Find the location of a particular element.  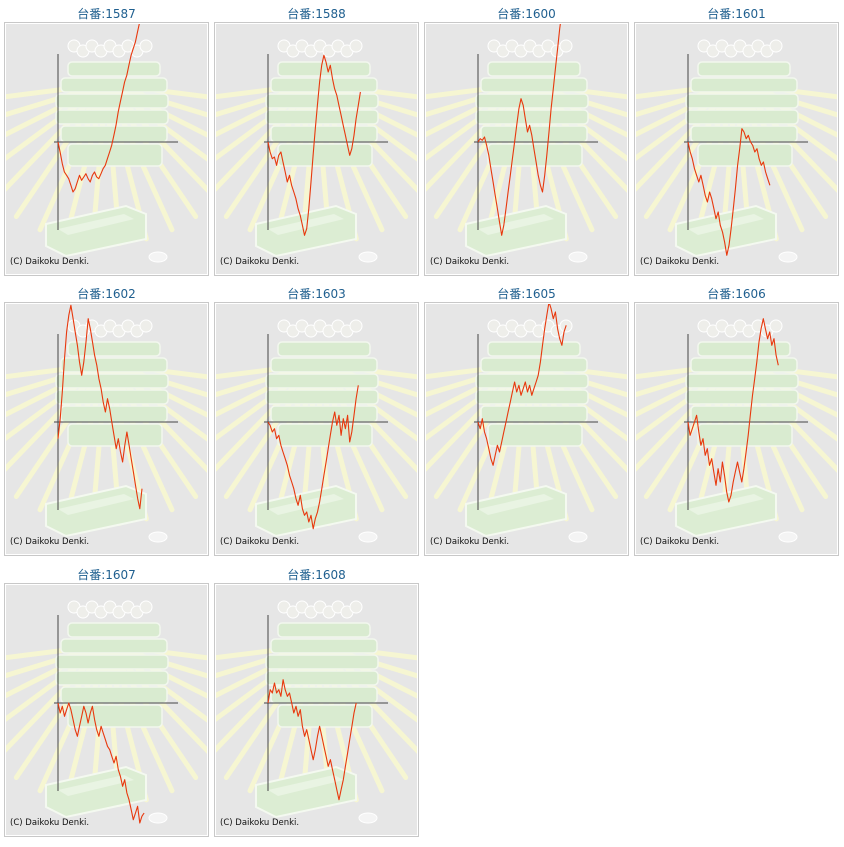

chart-cell: 台番:1607 (C) Daikoku Denki. is located at coordinates (106, 699).